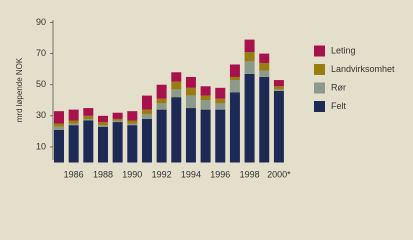 Image resolution: width=413 pixels, height=240 pixels. I want to click on y-tick-label: 10, so click(41, 146).